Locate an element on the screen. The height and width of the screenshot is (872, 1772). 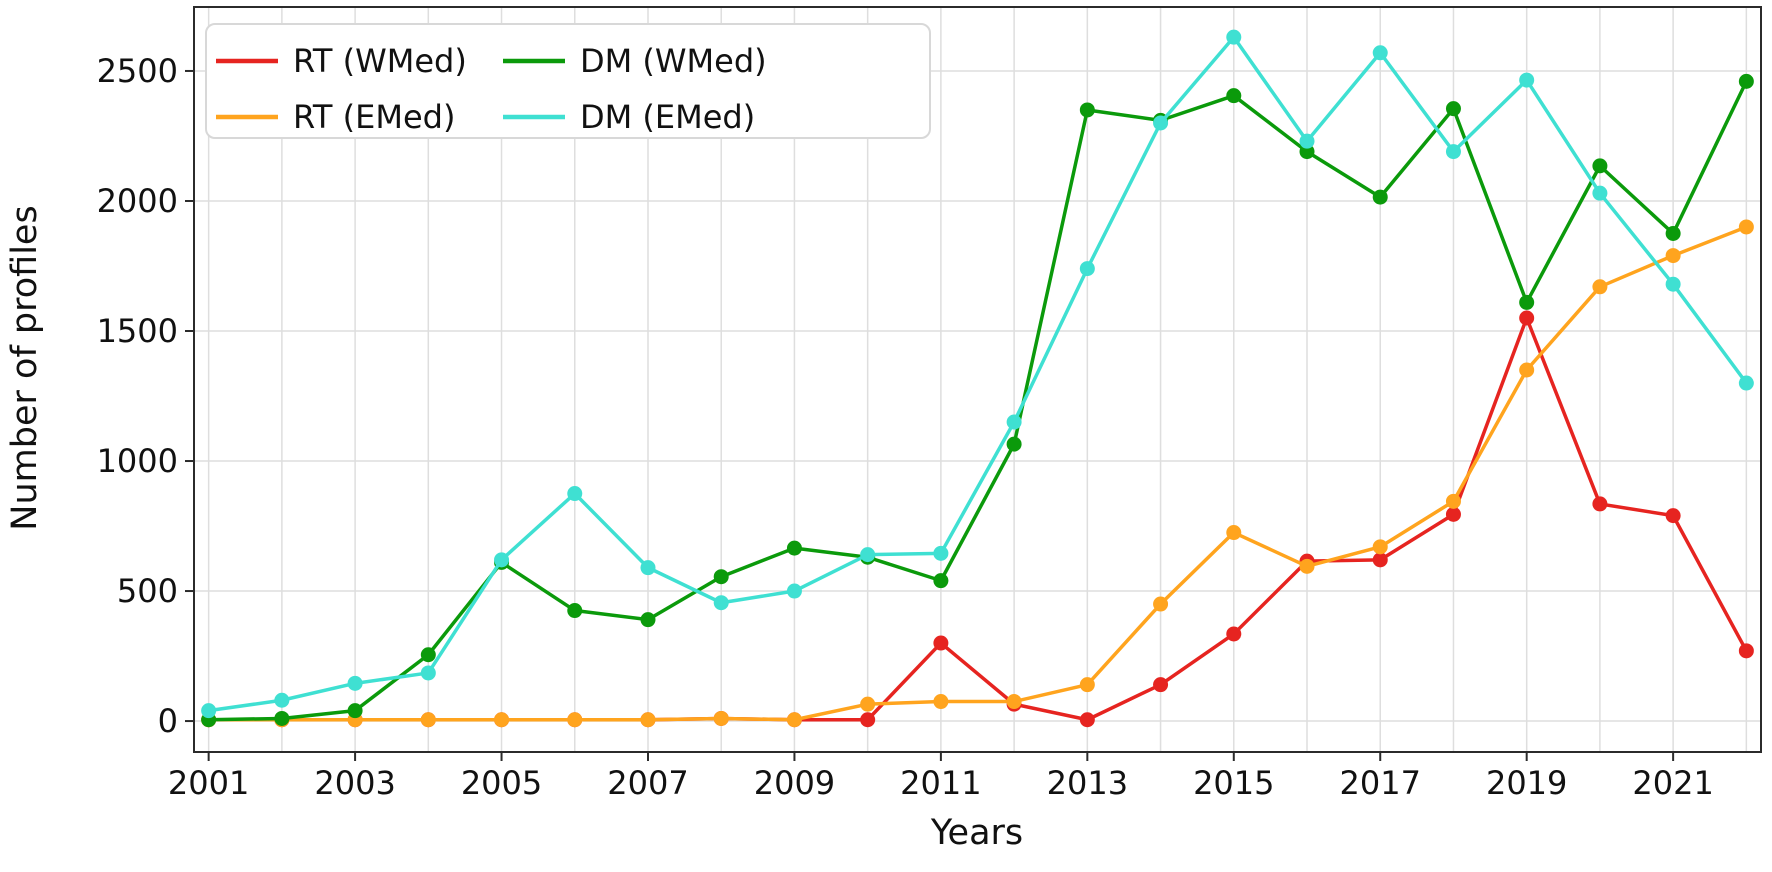
legend-layer: RT (WMed) RT (EMed) DM (WMed) DM (EMed) is located at coordinates (568, 81).